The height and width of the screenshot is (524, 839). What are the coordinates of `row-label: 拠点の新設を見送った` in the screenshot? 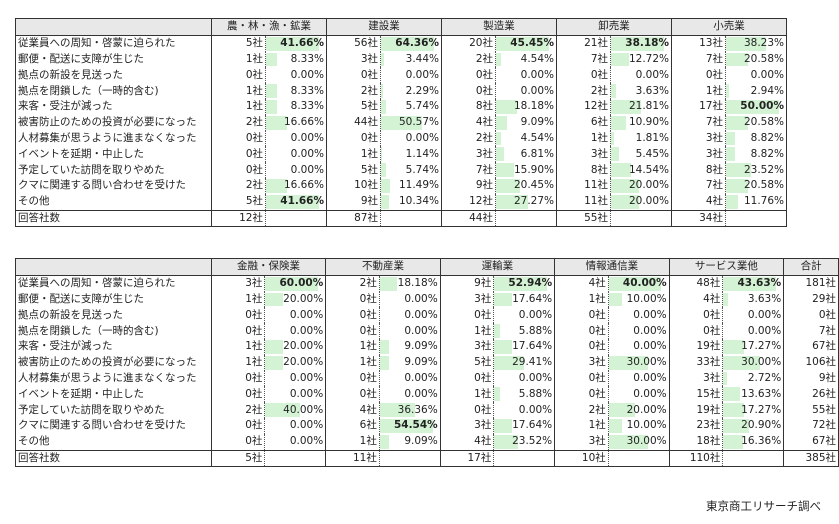 It's located at (113, 315).